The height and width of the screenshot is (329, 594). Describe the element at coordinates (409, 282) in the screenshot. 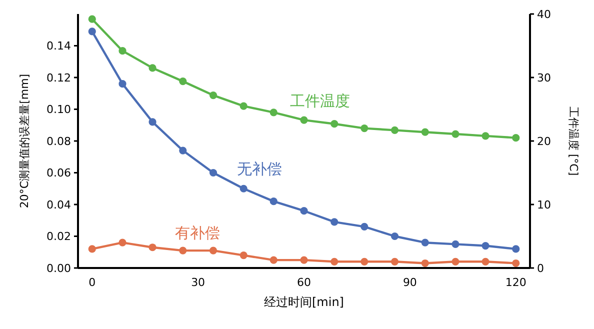

I see `x-tick-label: 90` at that location.